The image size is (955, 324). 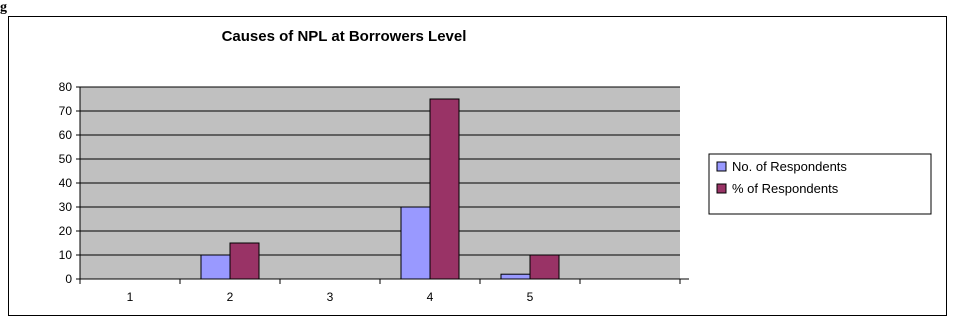 I want to click on chart-title: Causes of NPL at Borrowers Level, so click(x=344, y=36).